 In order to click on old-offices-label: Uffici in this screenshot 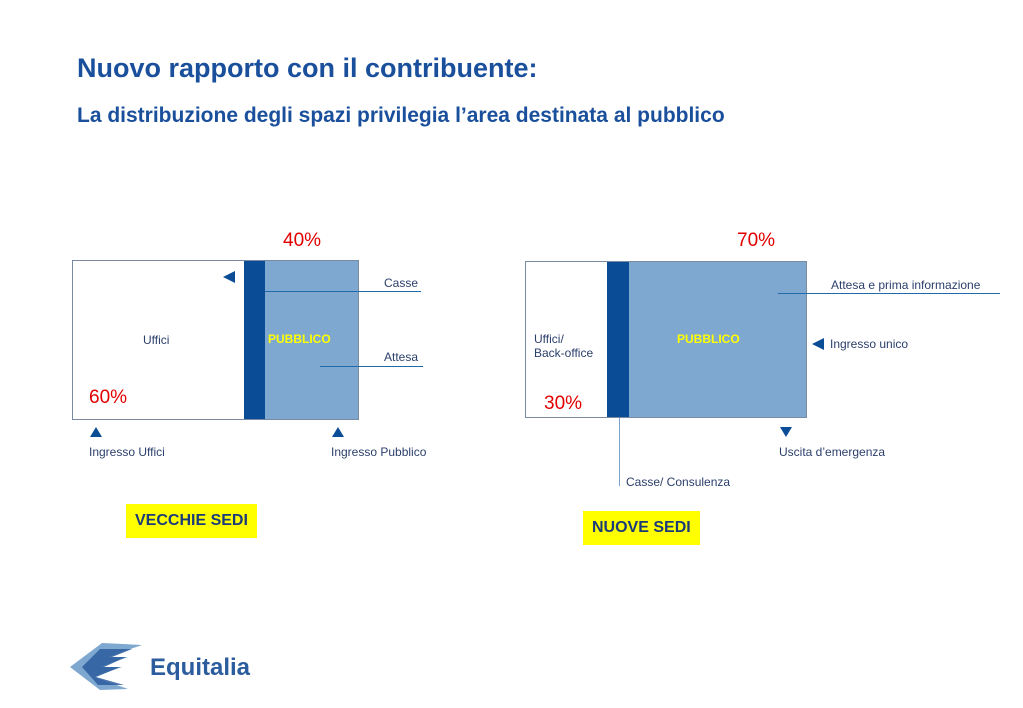, I will do `click(156, 340)`.